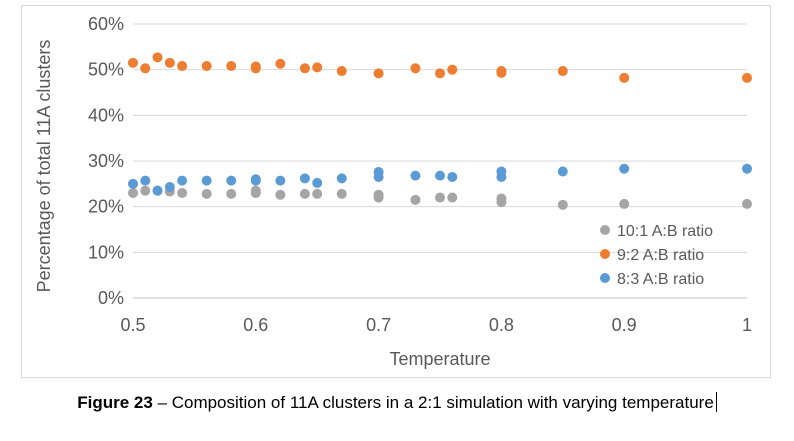  Describe the element at coordinates (106, 207) in the screenshot. I see `y-tick-label: 20%` at that location.